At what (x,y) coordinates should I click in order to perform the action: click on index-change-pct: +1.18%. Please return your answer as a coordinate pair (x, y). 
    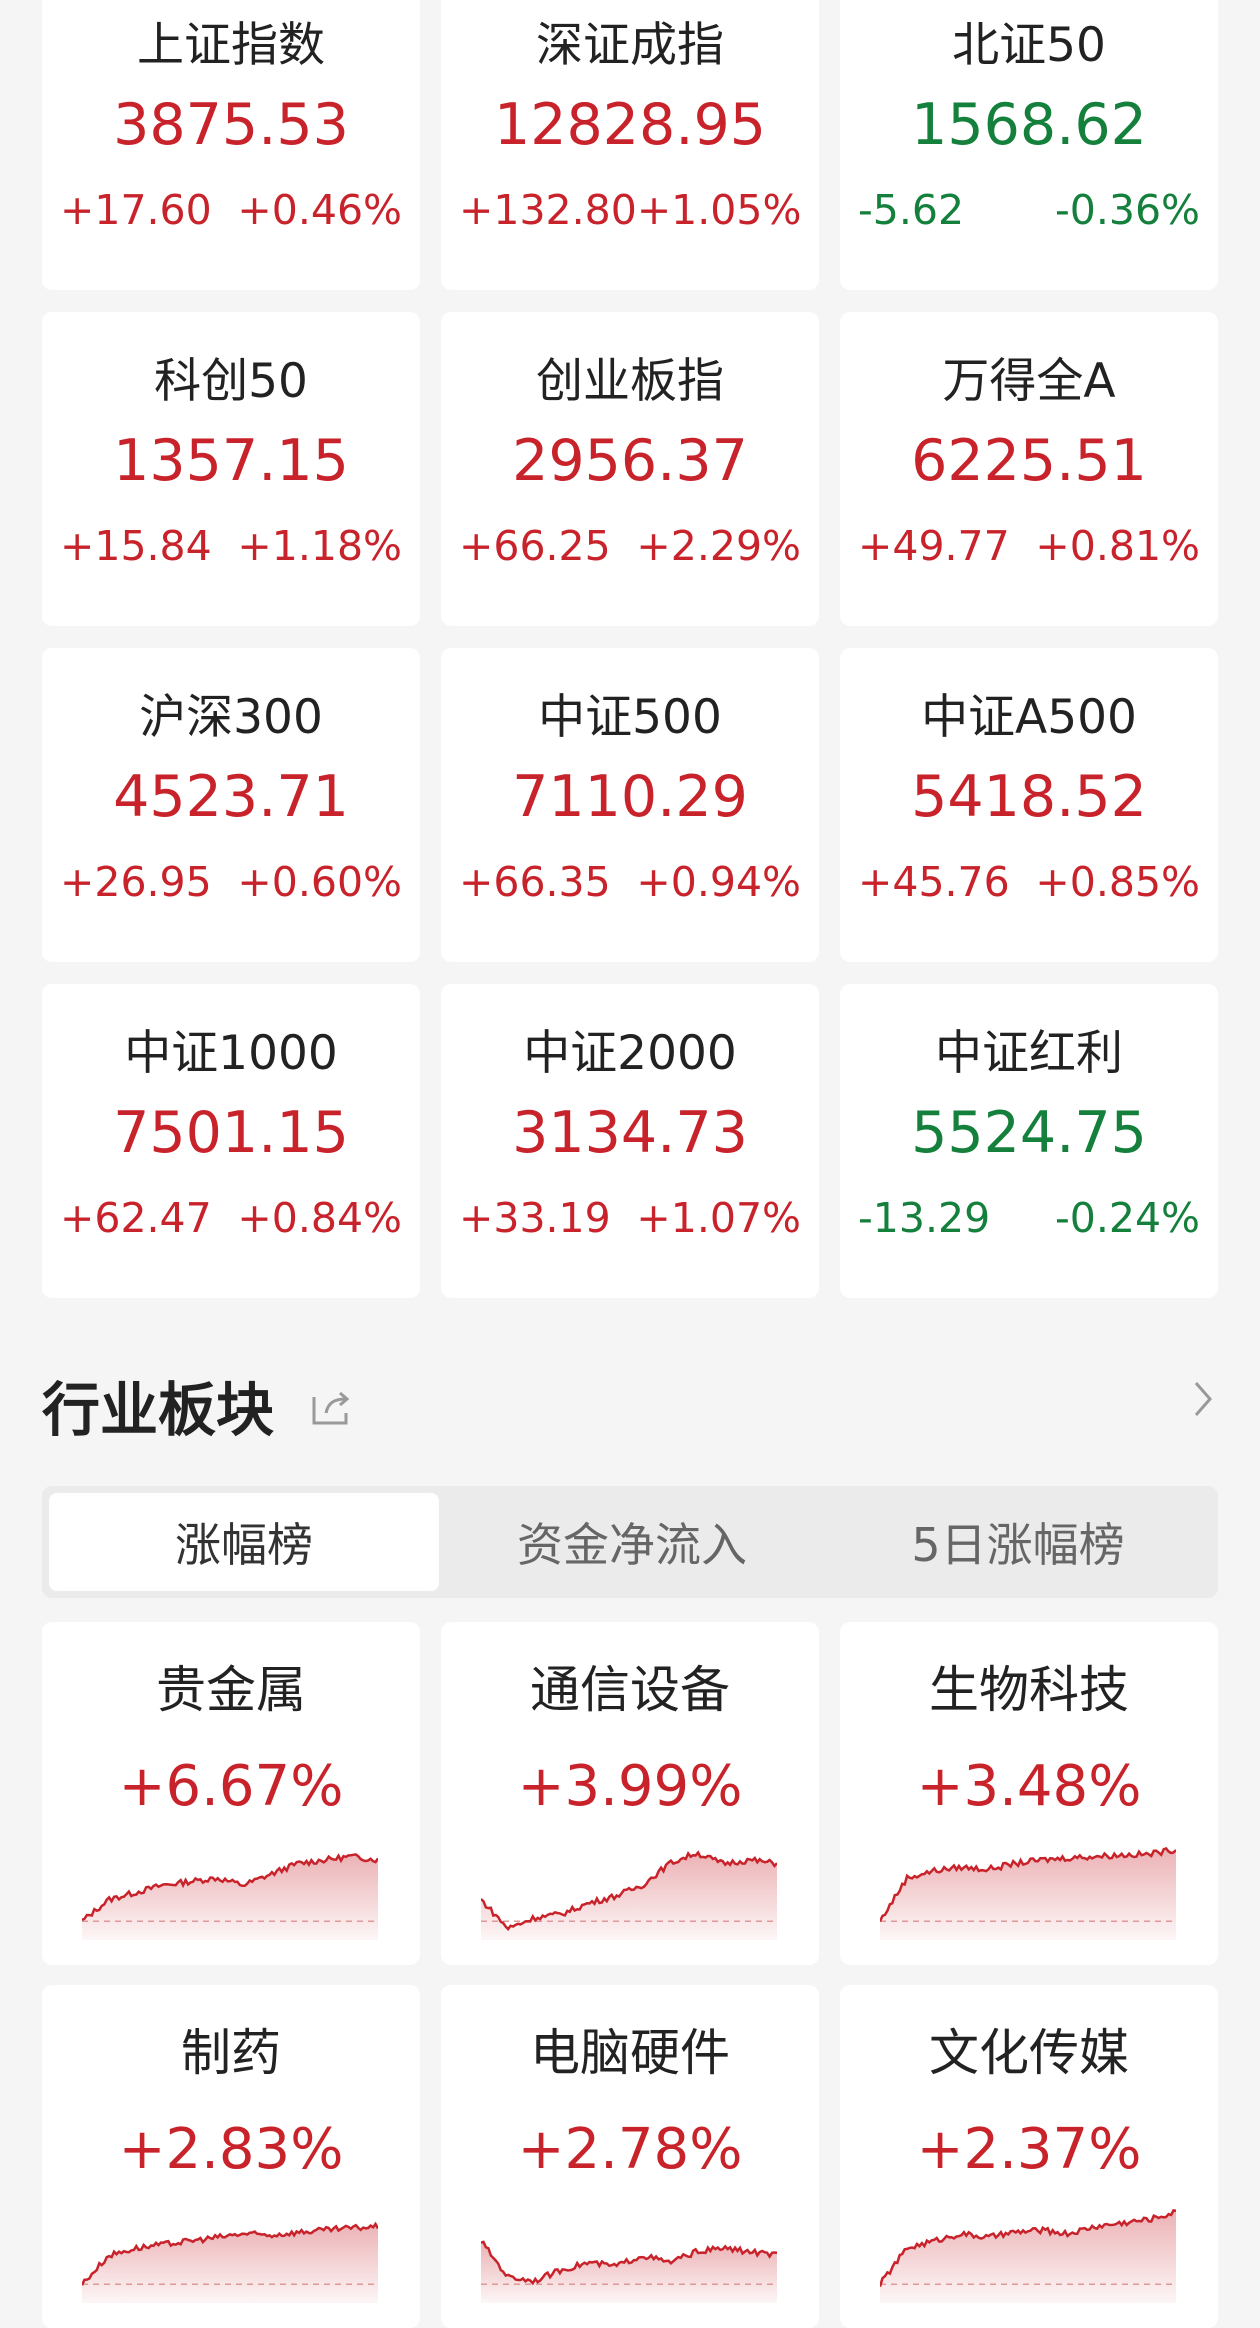
    Looking at the image, I should click on (319, 546).